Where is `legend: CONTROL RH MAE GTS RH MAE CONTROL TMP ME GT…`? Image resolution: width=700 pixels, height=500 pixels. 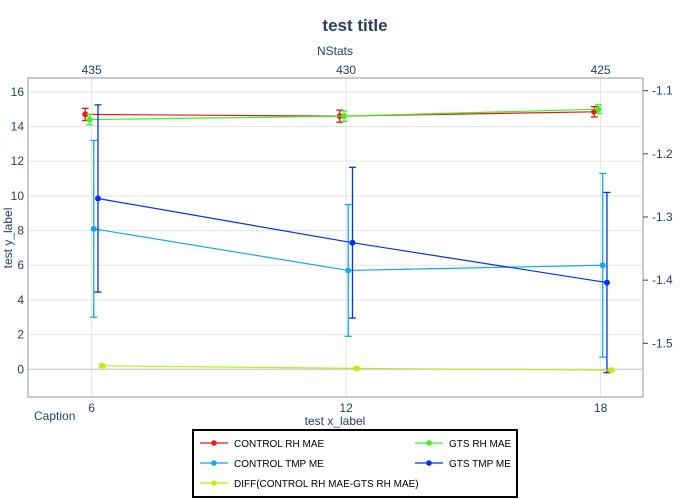
legend: CONTROL RH MAE GTS RH MAE CONTROL TMP ME GT… is located at coordinates (355, 463).